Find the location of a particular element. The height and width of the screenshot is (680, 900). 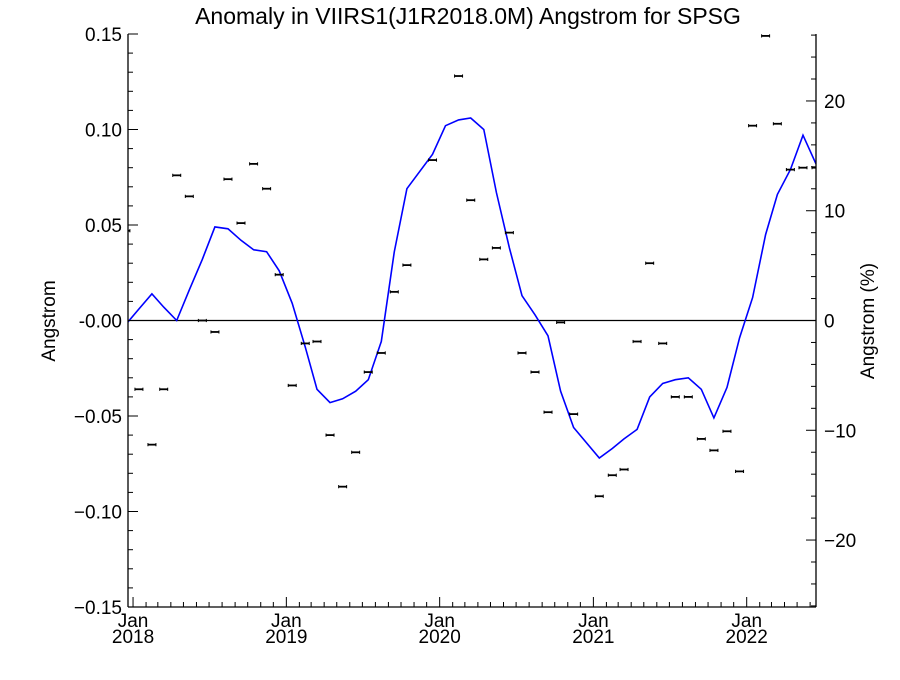

y-right-tick-label: −20 is located at coordinates (840, 541).